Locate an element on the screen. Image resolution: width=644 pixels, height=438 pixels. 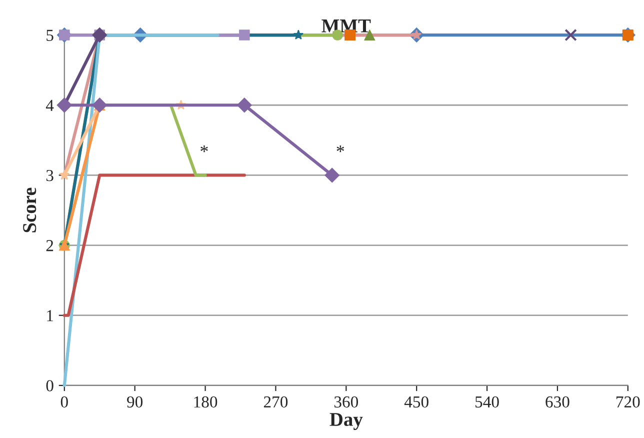
x-axis-title: Day is located at coordinates (346, 421).